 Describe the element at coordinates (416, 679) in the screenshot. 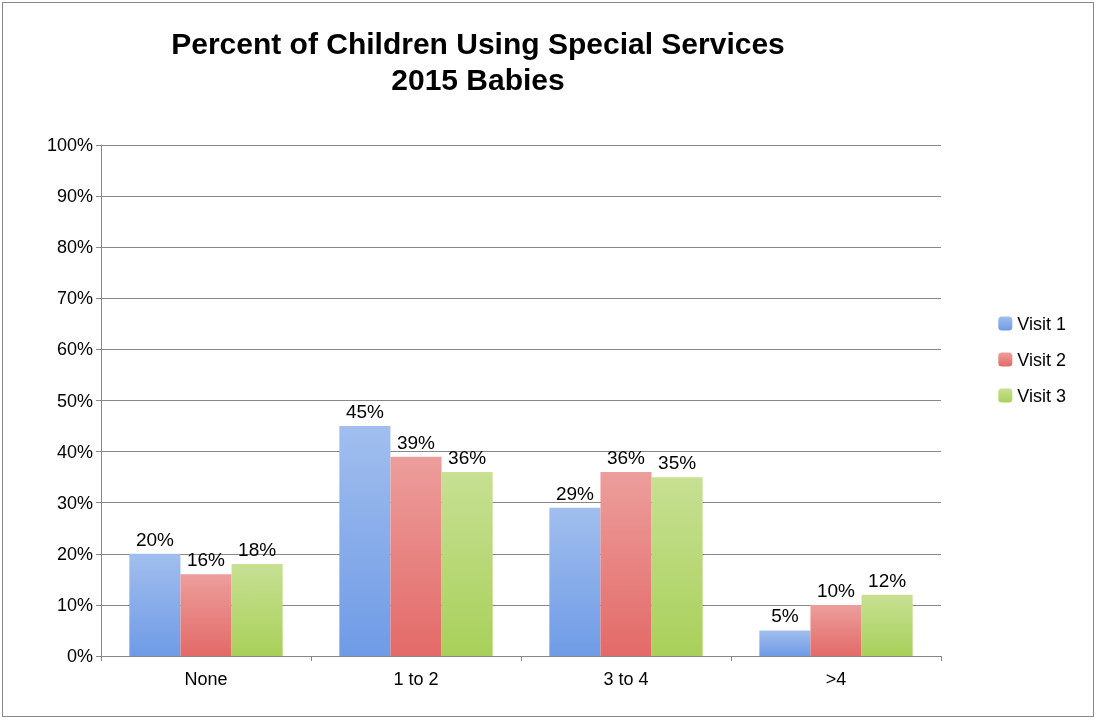

I see `x-tick-label: 1 to 2` at that location.